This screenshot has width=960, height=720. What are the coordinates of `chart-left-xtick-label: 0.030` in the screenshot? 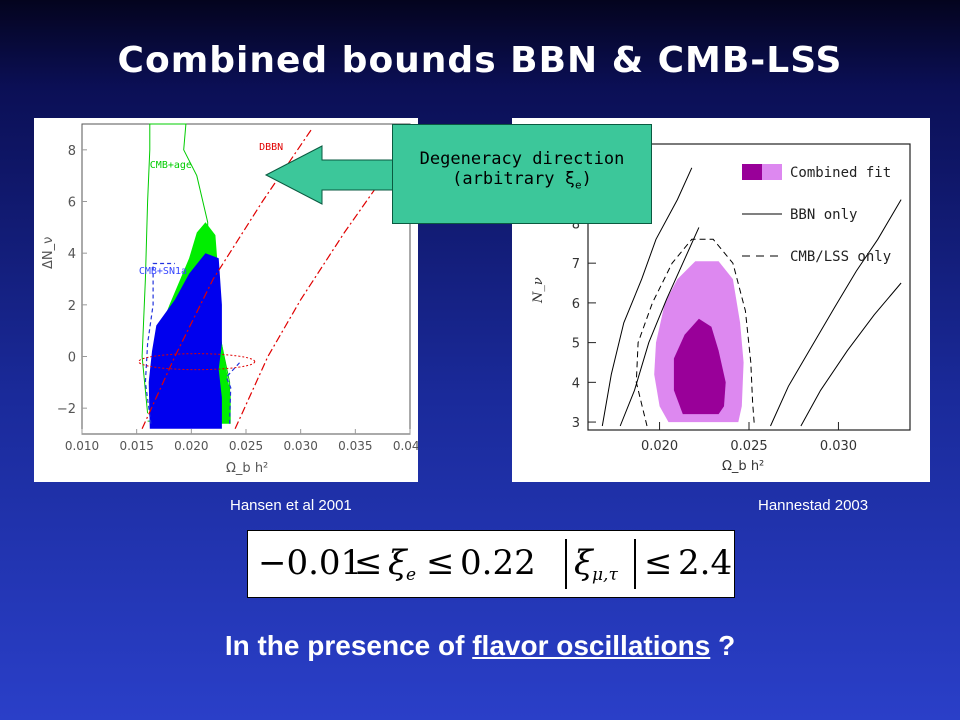 It's located at (300, 446).